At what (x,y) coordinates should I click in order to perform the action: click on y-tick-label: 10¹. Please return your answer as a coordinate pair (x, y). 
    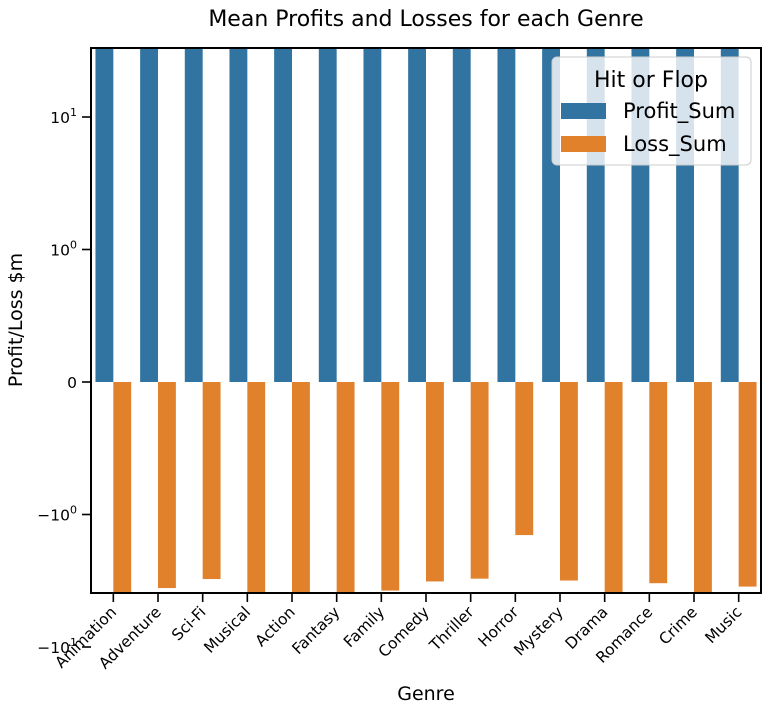
    Looking at the image, I should click on (63, 116).